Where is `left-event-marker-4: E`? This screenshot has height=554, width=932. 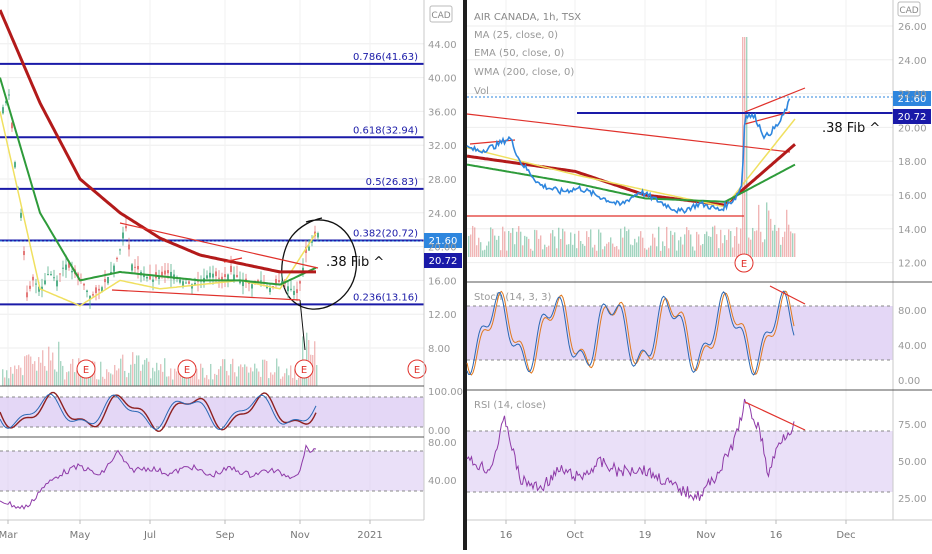 left-event-marker-4: E is located at coordinates (417, 369).